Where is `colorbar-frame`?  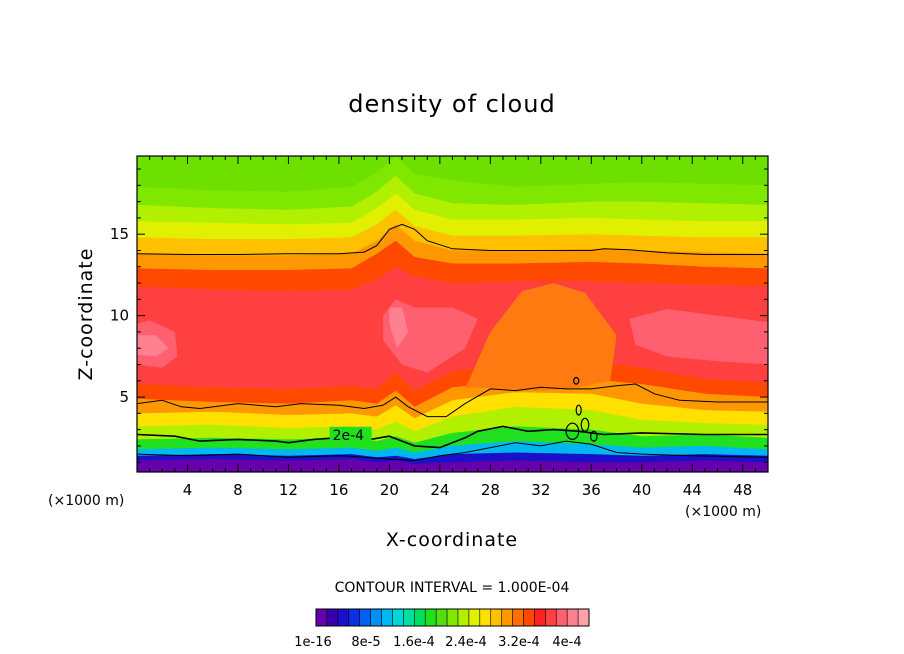
colorbar-frame is located at coordinates (452, 617).